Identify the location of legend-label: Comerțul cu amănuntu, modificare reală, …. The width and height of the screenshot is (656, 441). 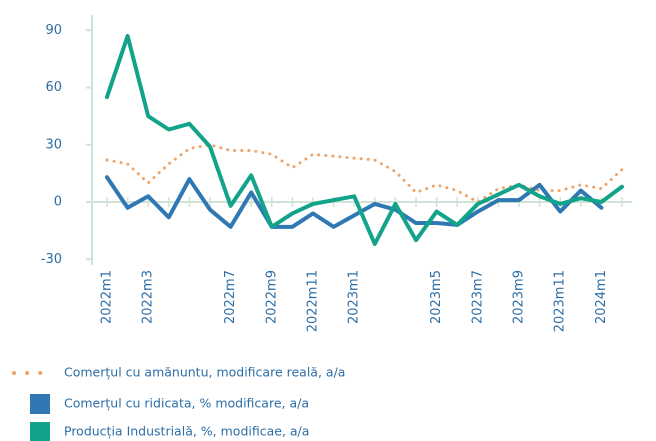
(204, 372).